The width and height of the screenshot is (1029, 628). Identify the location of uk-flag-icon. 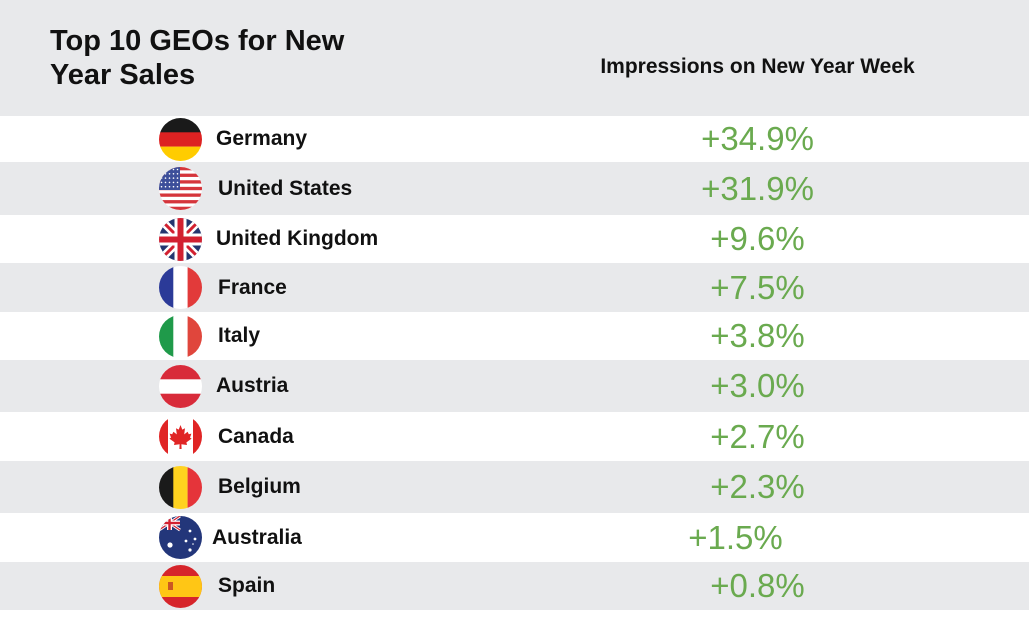
(180, 239).